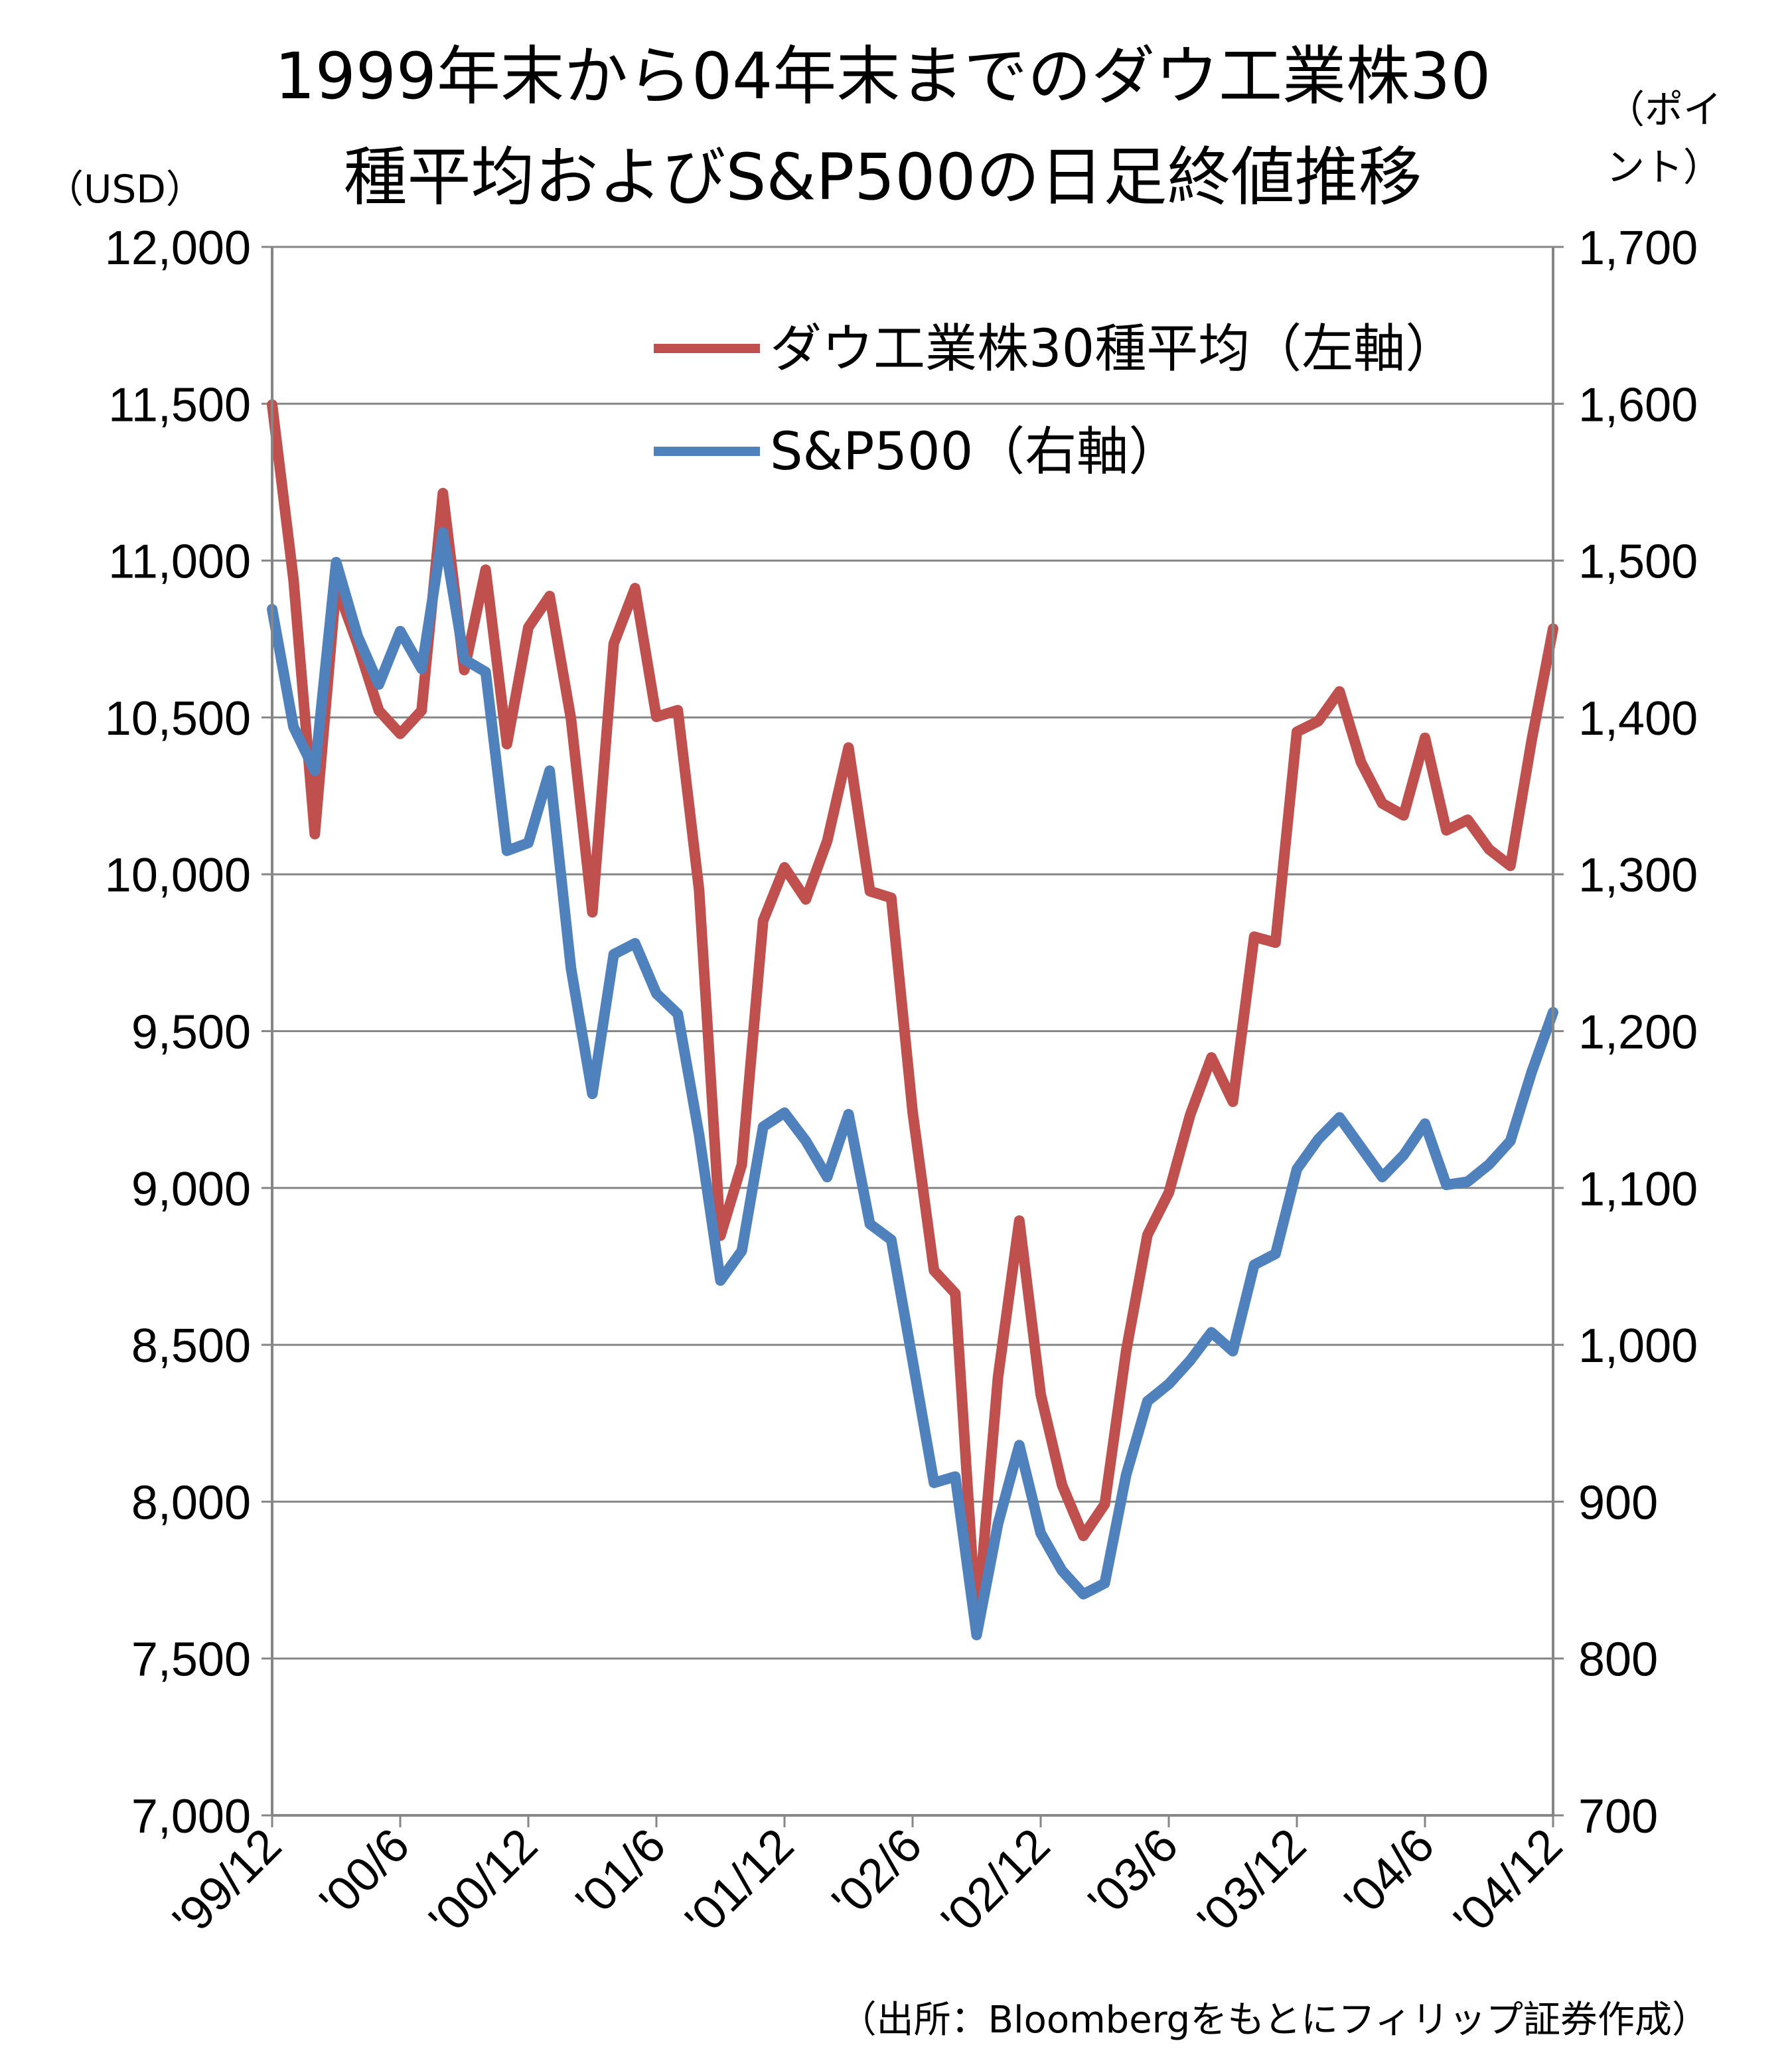 The height and width of the screenshot is (2049, 1792). Describe the element at coordinates (883, 76) in the screenshot. I see `chart-title-line-1: 1999年末から04年末までのダウ工業株30` at that location.